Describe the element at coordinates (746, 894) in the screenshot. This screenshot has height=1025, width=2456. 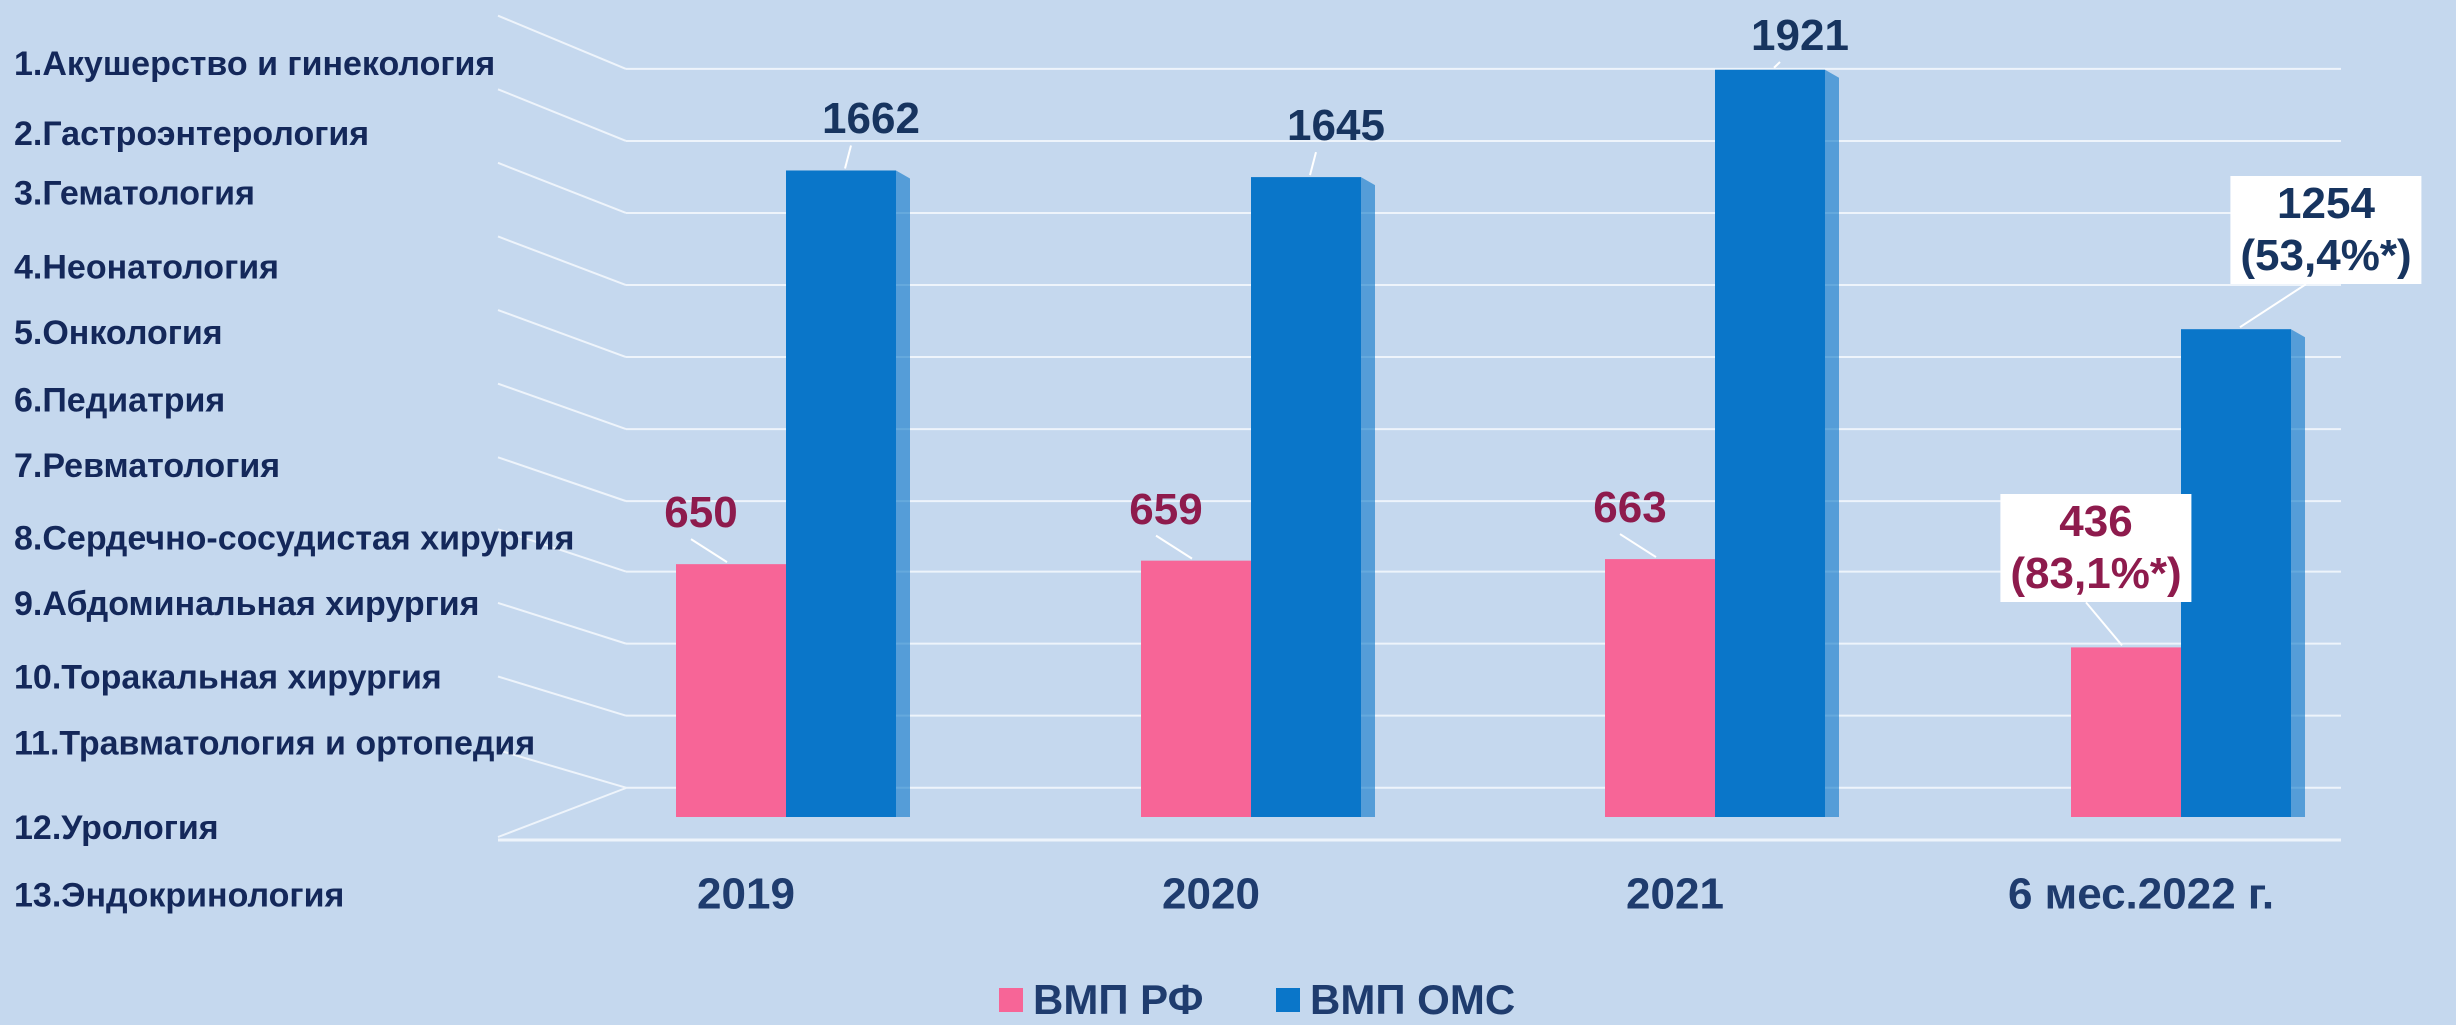
I see `x-tick-label: 2019` at that location.